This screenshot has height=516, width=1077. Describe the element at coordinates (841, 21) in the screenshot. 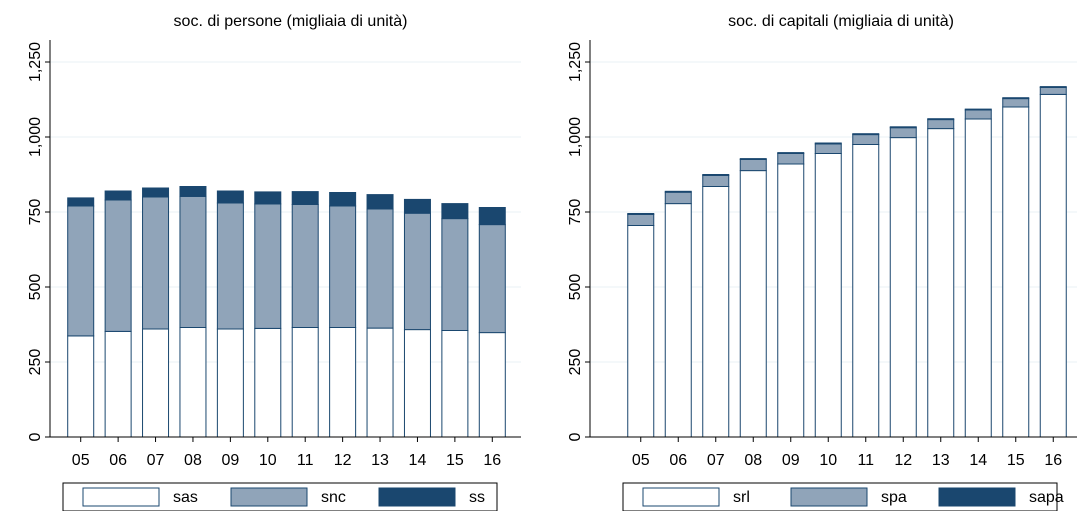

I see `chart-title: soc. di capitali (migliaia di unità)` at that location.